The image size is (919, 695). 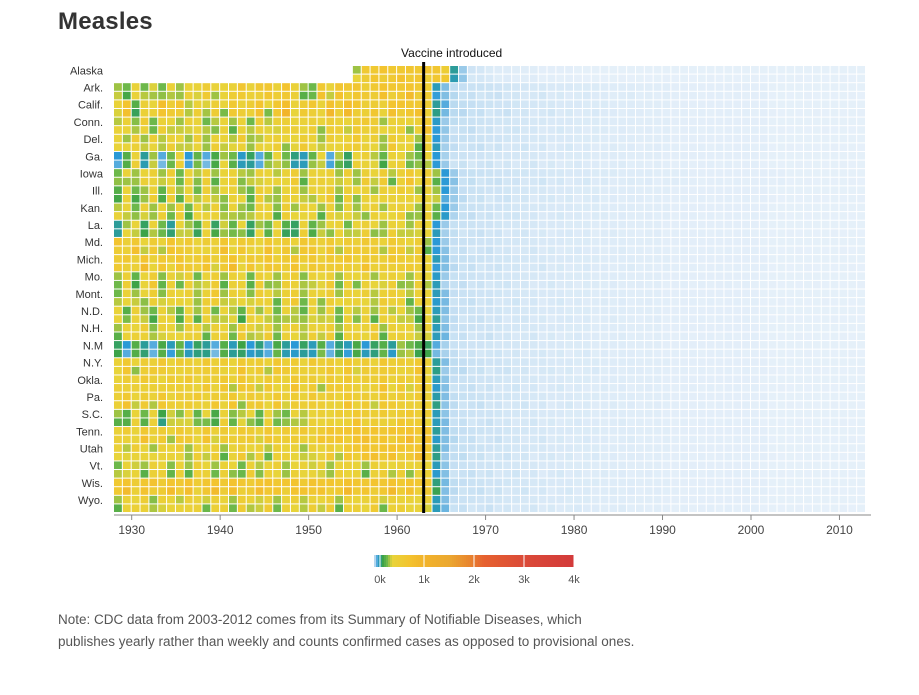 What do you see at coordinates (94, 157) in the screenshot?
I see `y-label: Ga.` at bounding box center [94, 157].